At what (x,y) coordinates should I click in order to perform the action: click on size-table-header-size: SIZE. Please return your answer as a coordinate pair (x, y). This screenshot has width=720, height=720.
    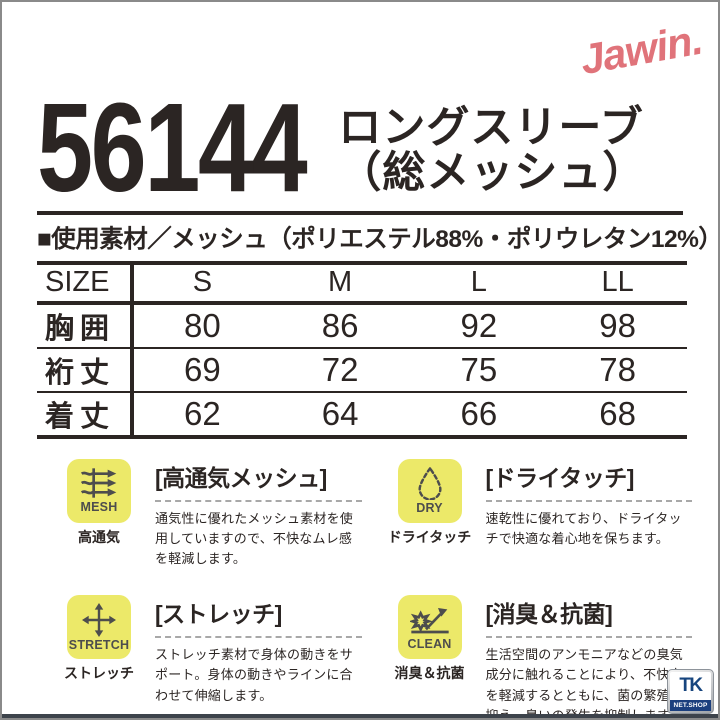
    Looking at the image, I should click on (85, 283).